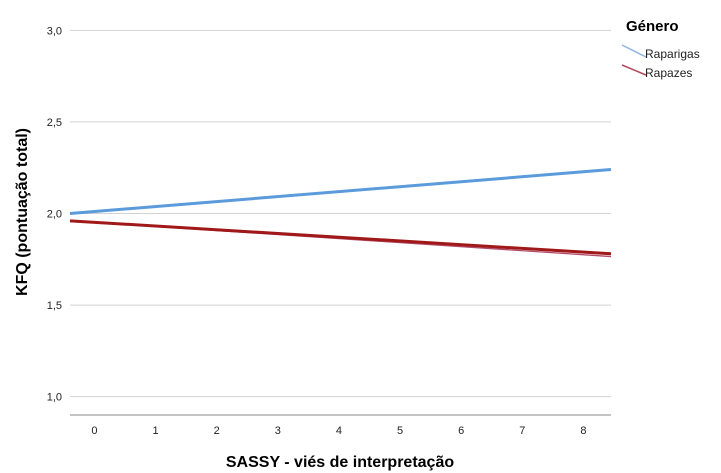 This screenshot has height=473, width=721. Describe the element at coordinates (54, 31) in the screenshot. I see `y-tick-label: 3,0` at that location.